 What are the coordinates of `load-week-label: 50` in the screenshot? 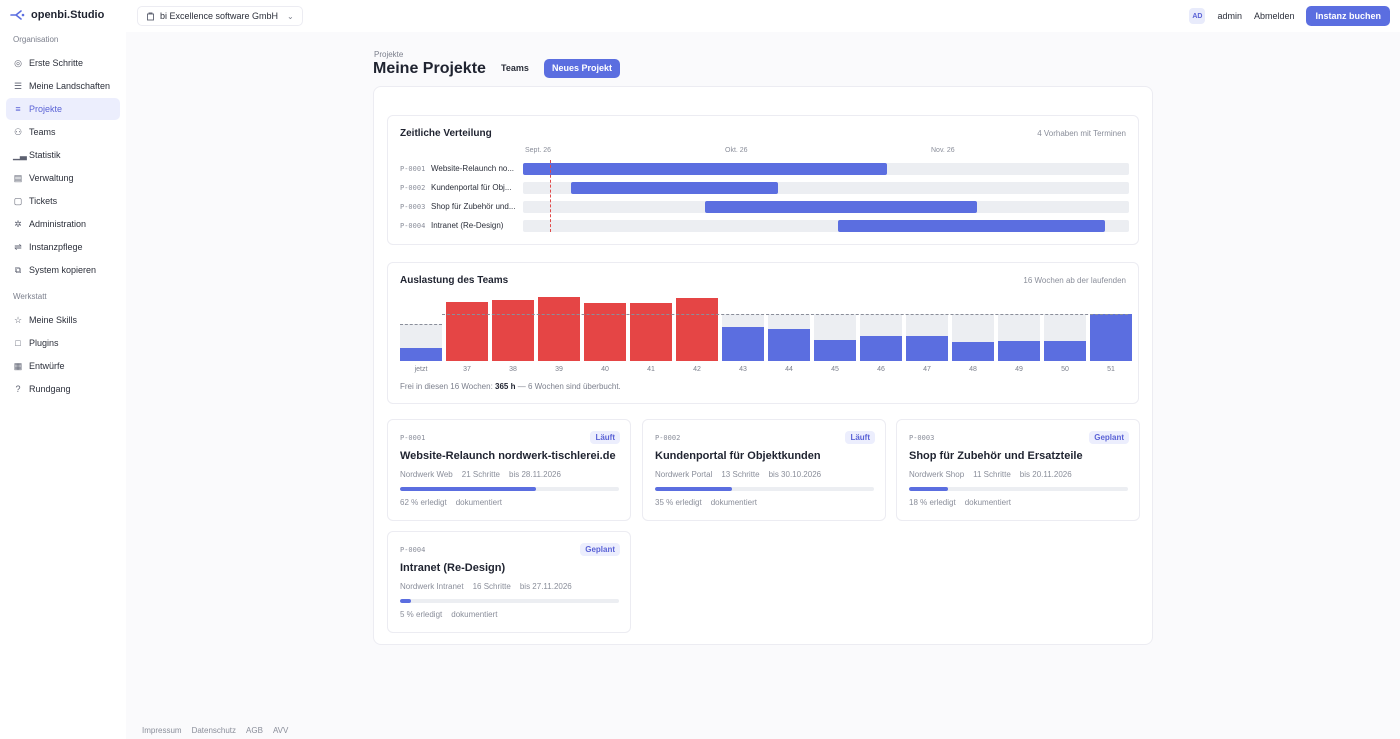 It's located at (1065, 369).